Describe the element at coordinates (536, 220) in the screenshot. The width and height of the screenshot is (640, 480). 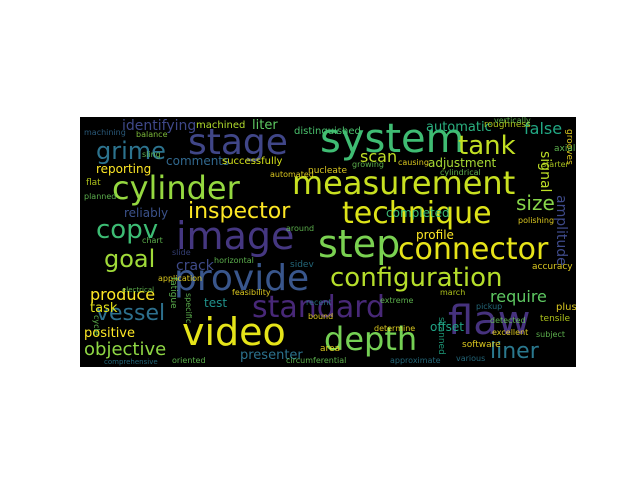
I see `word-polishing: polishing` at that location.